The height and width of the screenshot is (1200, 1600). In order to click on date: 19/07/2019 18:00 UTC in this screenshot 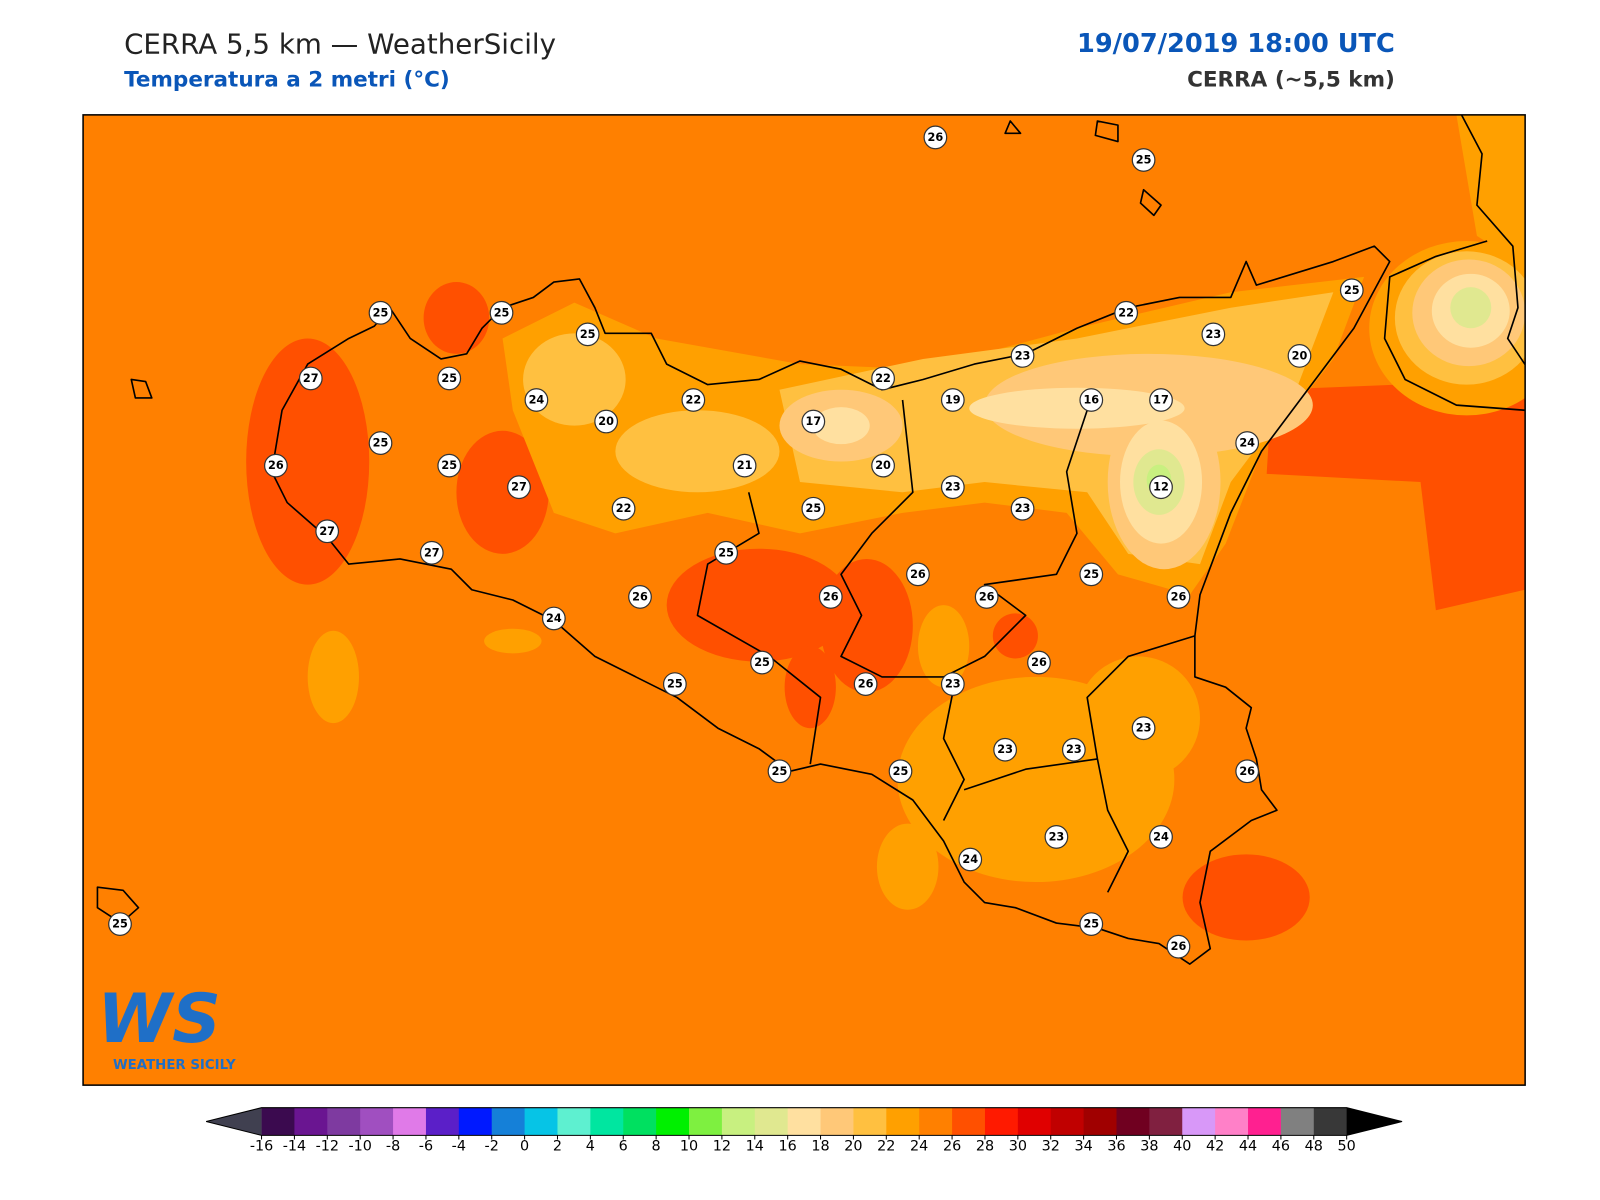, I will do `click(1236, 44)`.